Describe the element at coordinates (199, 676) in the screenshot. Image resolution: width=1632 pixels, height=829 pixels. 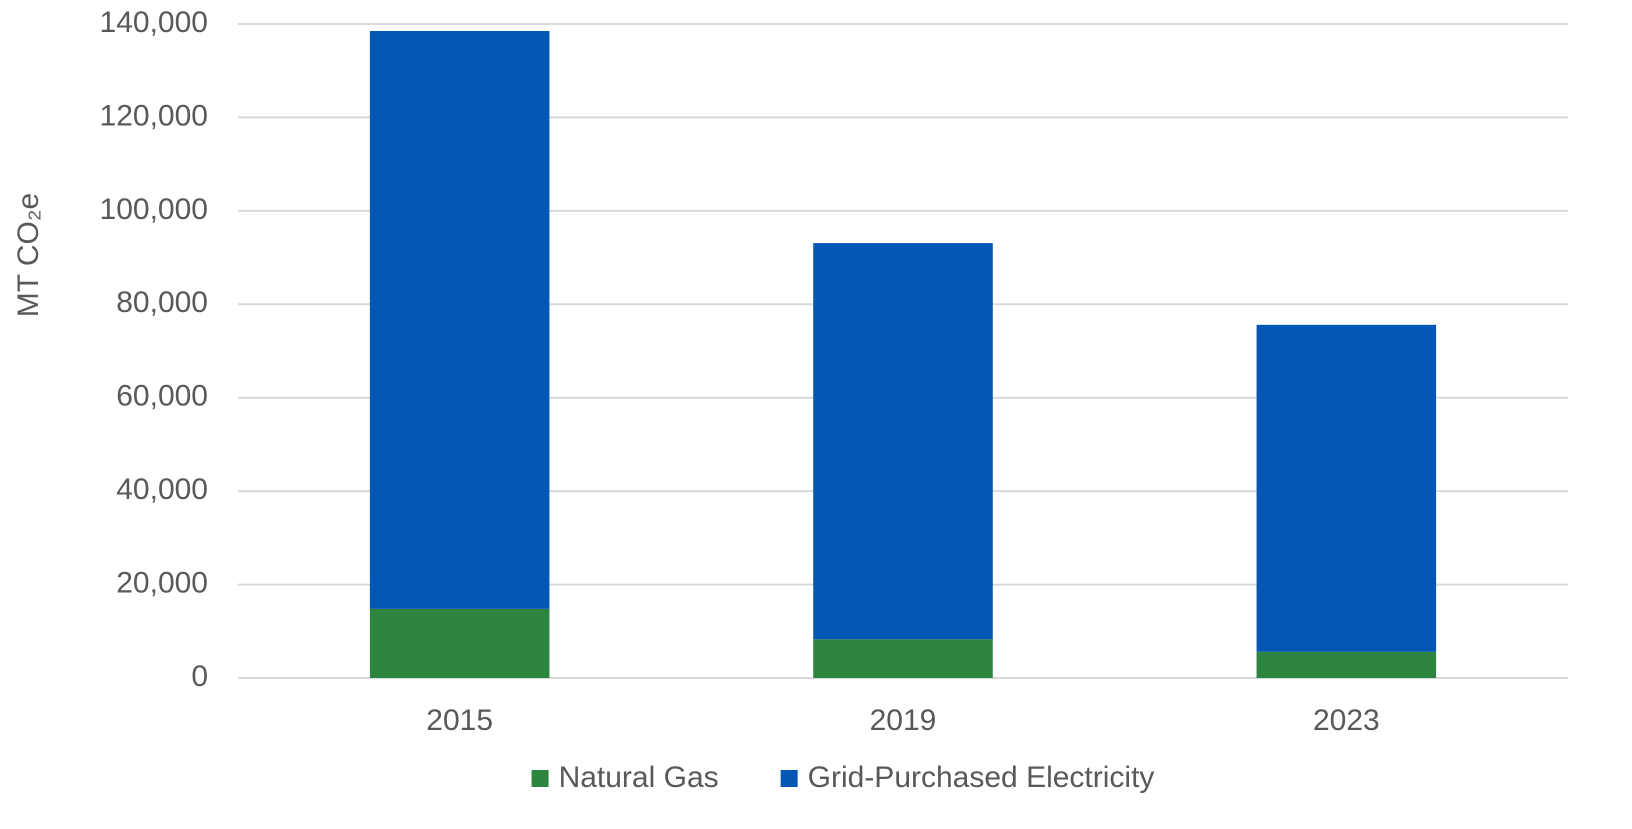
I see `y-tick-label: 0` at that location.